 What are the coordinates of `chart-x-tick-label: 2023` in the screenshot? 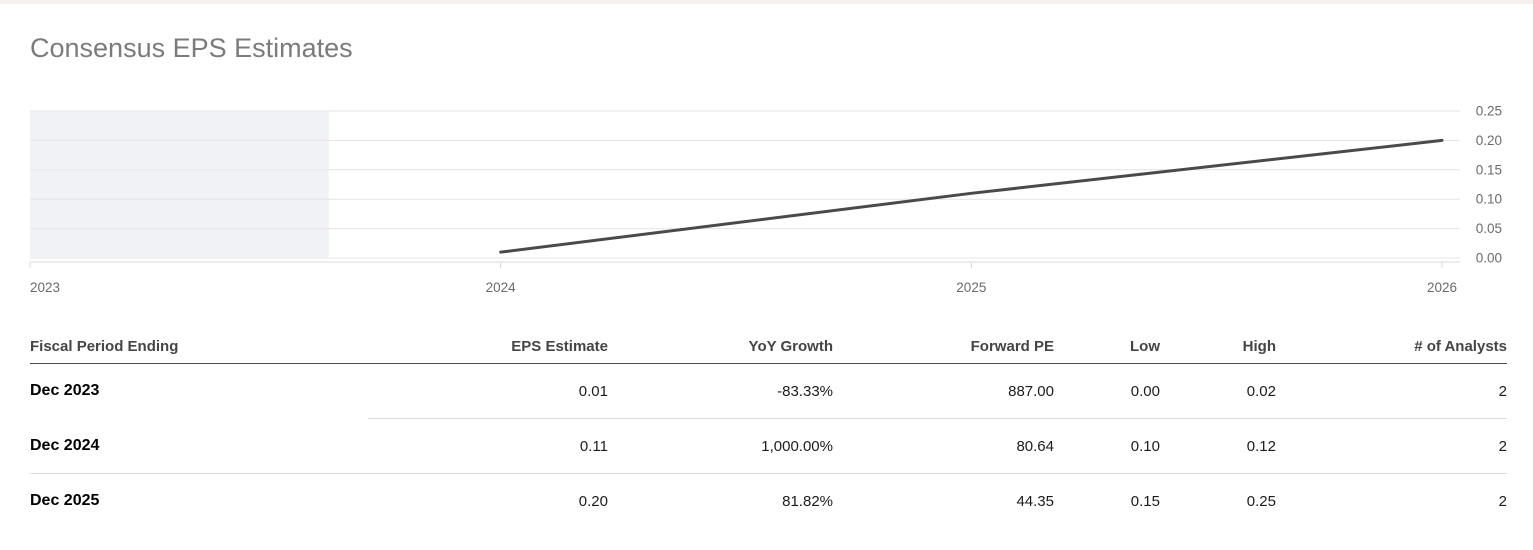 It's located at (45, 287).